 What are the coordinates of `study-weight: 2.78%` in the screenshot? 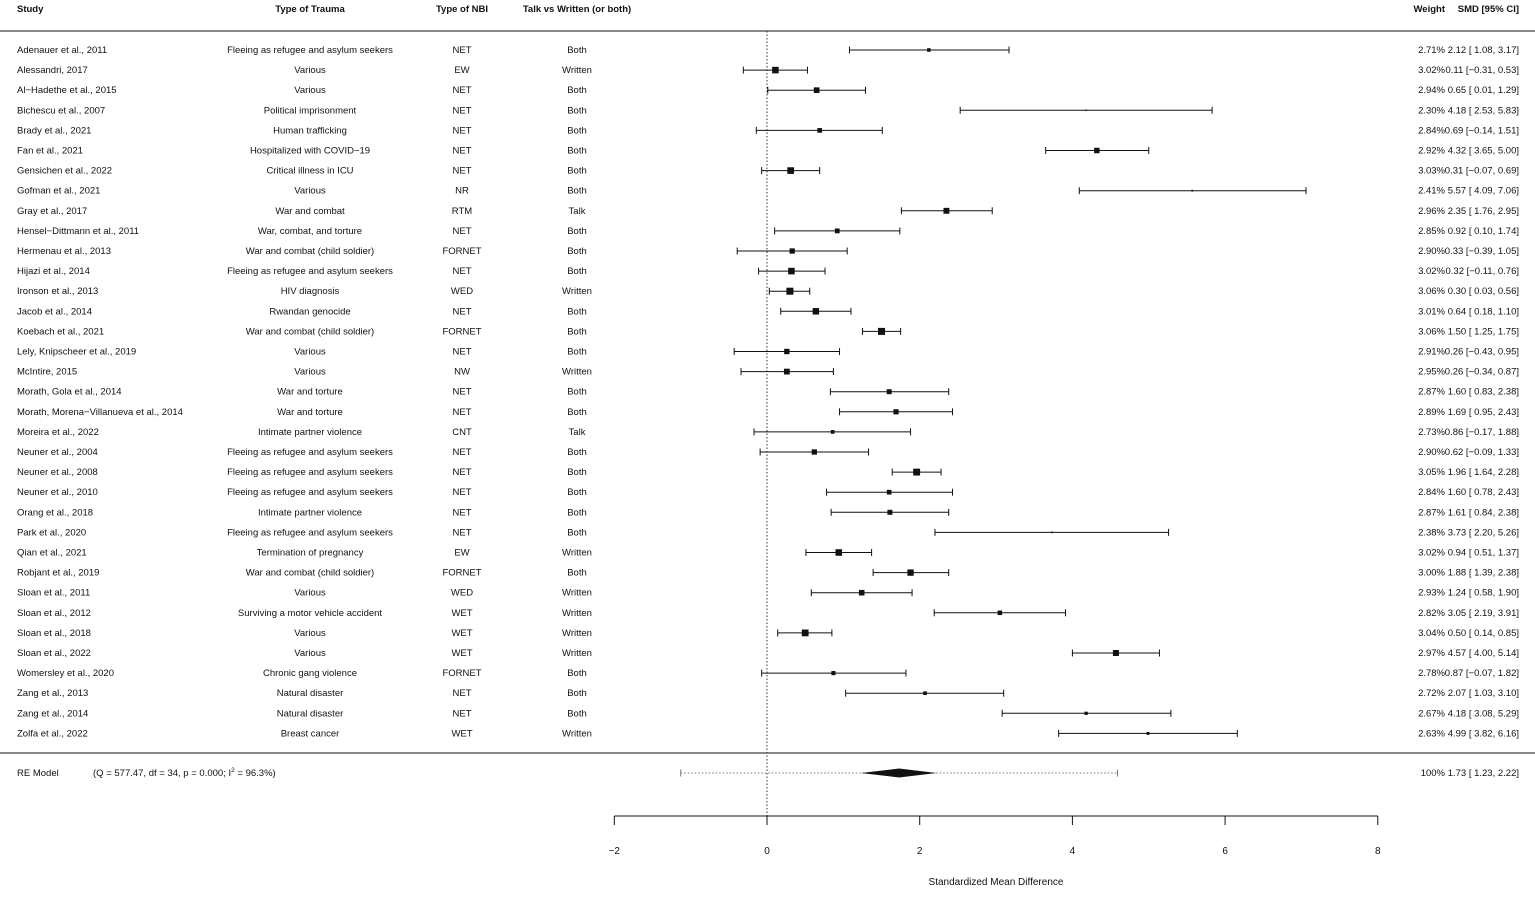 It's located at (1431, 673).